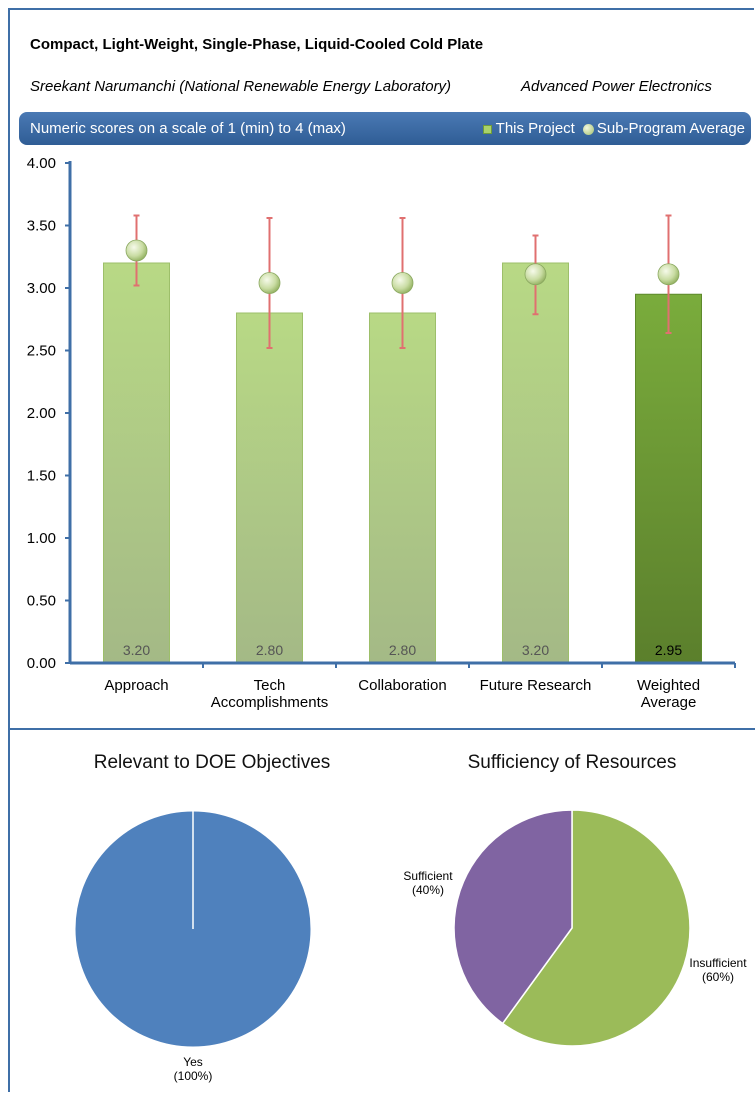 The height and width of the screenshot is (1093, 755). Describe the element at coordinates (669, 702) in the screenshot. I see `x-tick-label: Average` at that location.